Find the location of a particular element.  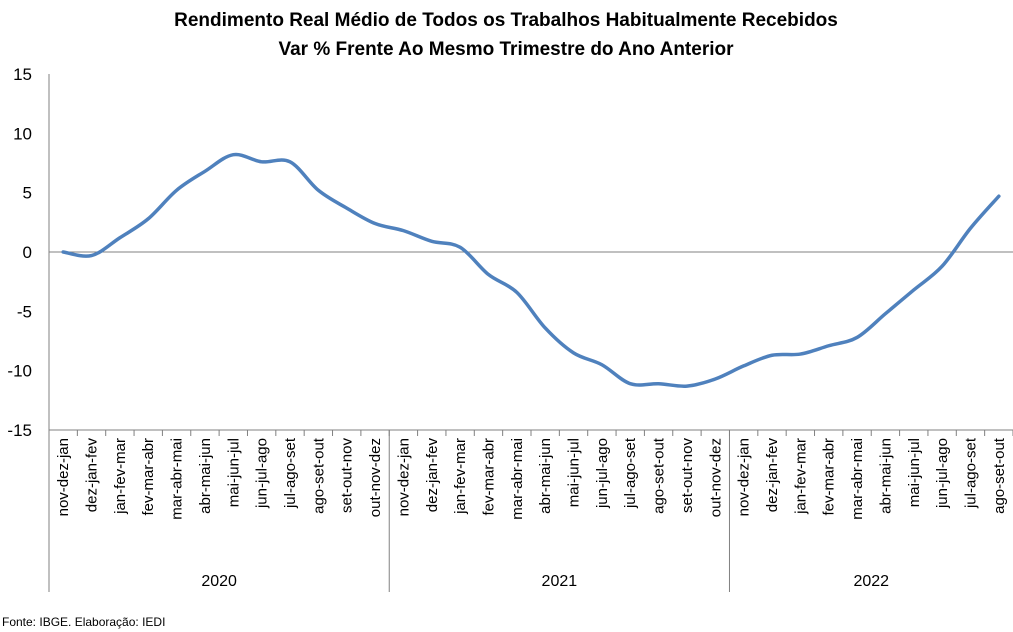

year-label: 2020 is located at coordinates (219, 581).